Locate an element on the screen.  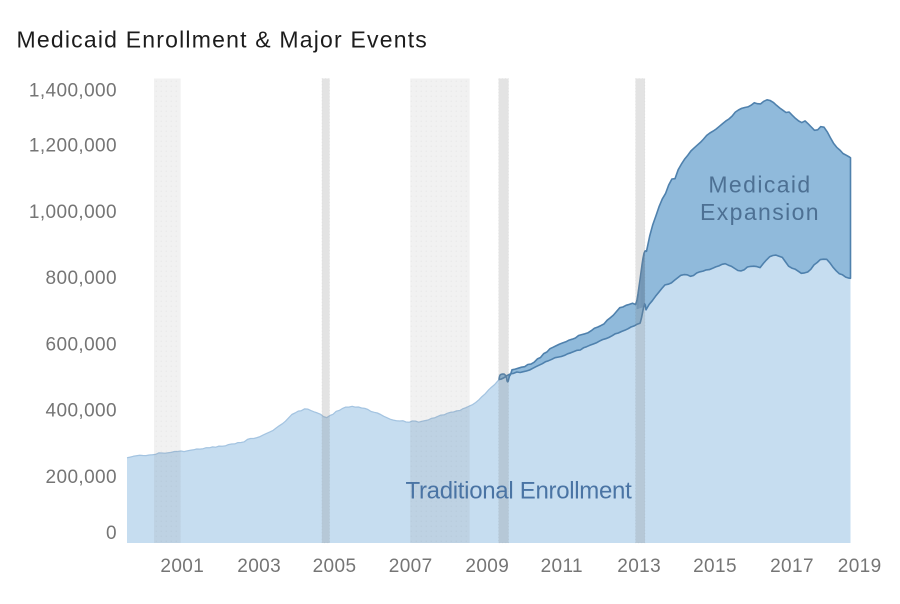
svg-text: 1,200,000 is located at coordinates (73, 146).